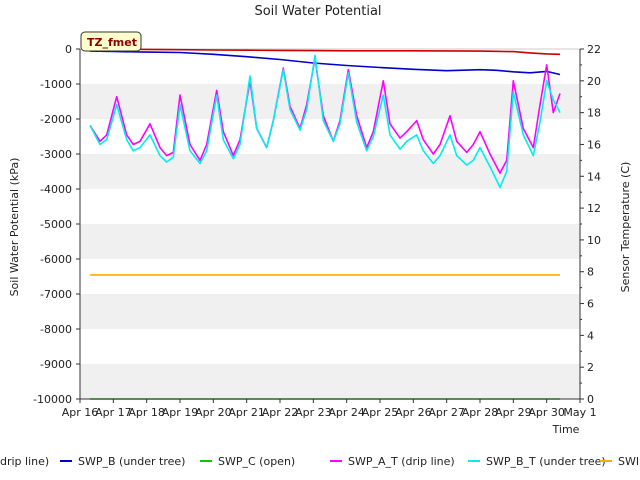 The width and height of the screenshot is (640, 480). I want to click on y2-tick-label: 12, so click(594, 208).